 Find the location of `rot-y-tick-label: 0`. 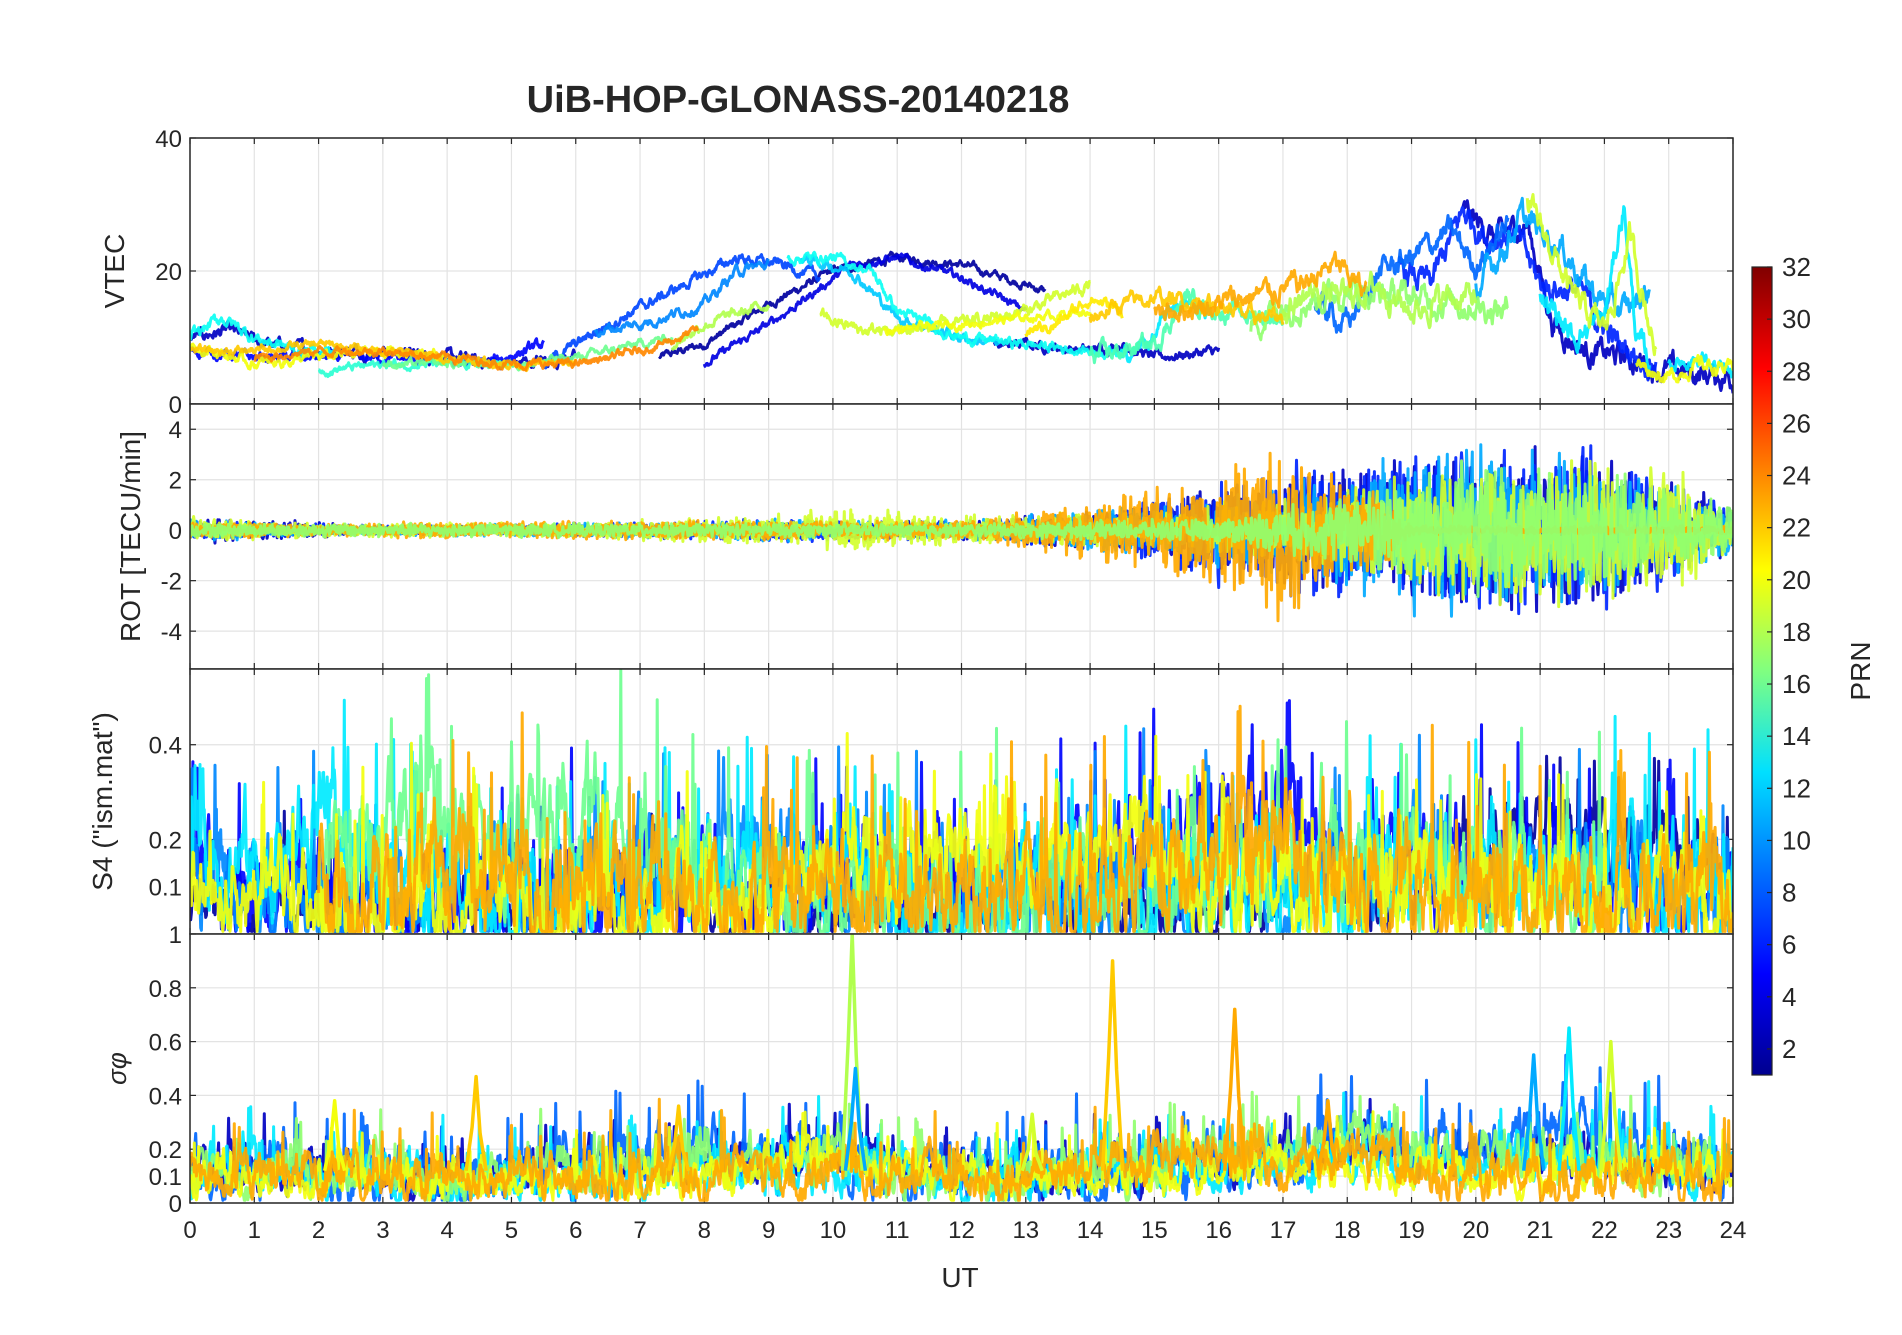

rot-y-tick-label: 0 is located at coordinates (175, 531).